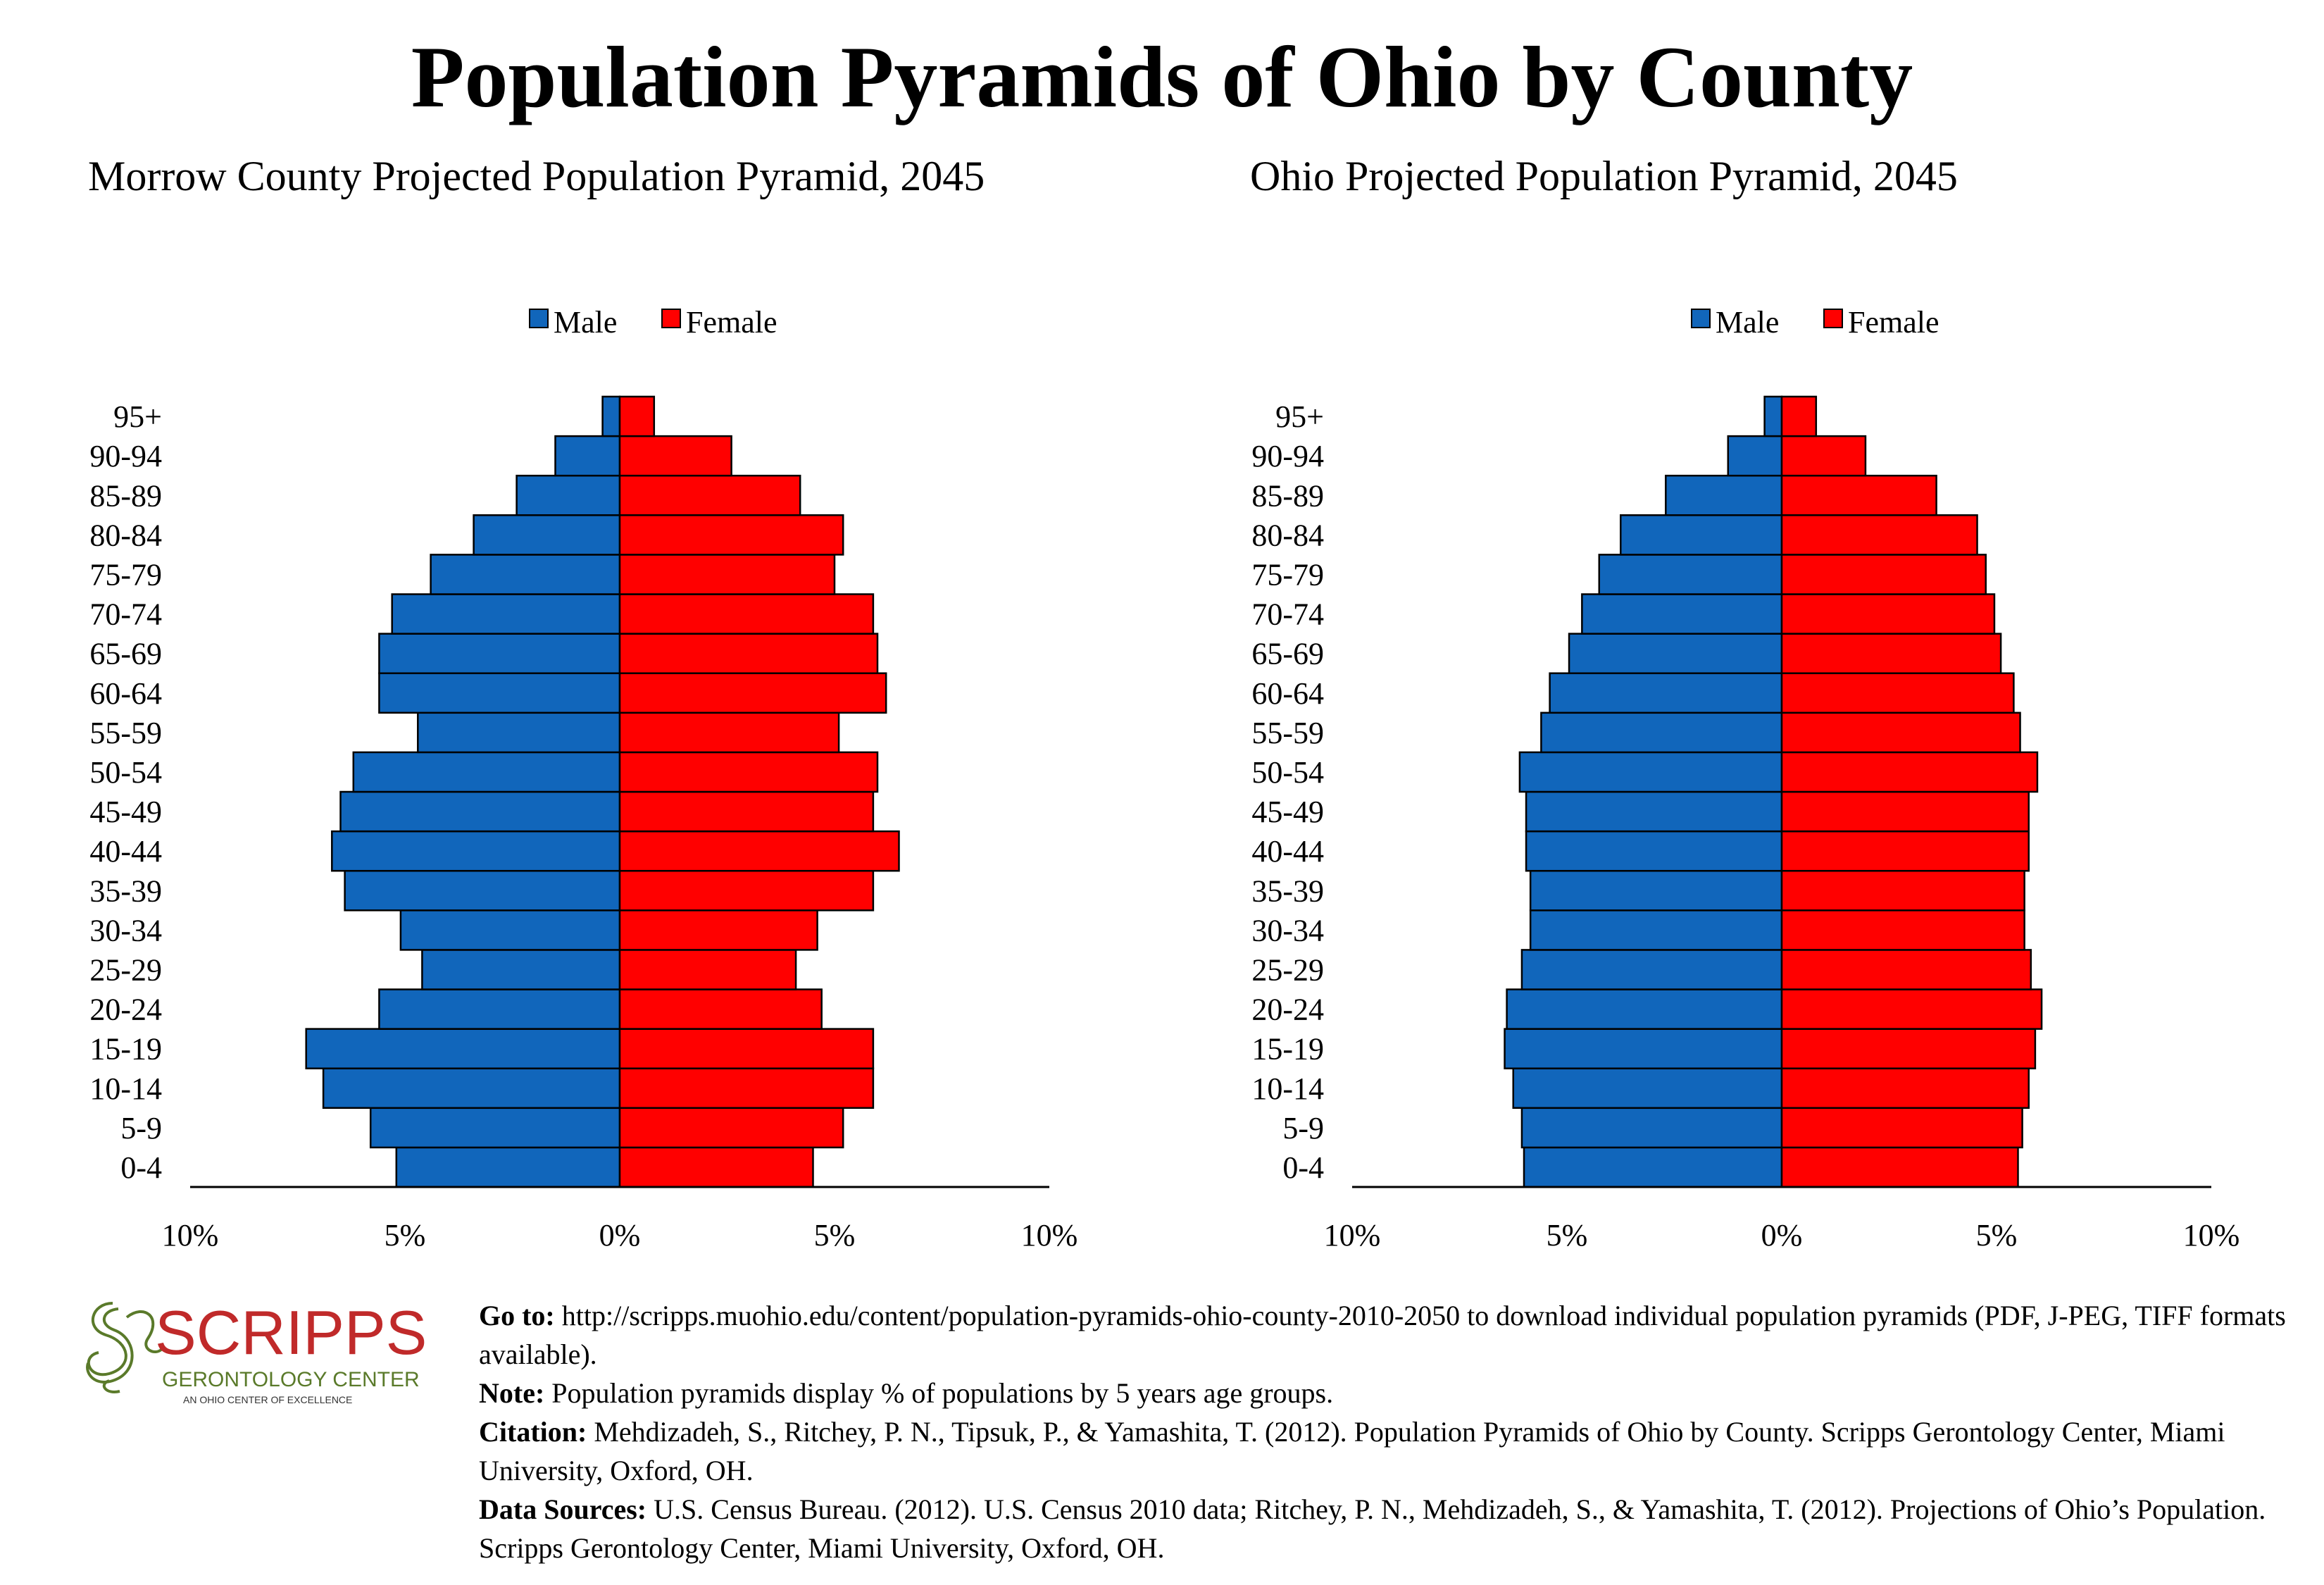 Image resolution: width=2324 pixels, height=1585 pixels. Describe the element at coordinates (137, 417) in the screenshot. I see `category-label: 95+` at that location.